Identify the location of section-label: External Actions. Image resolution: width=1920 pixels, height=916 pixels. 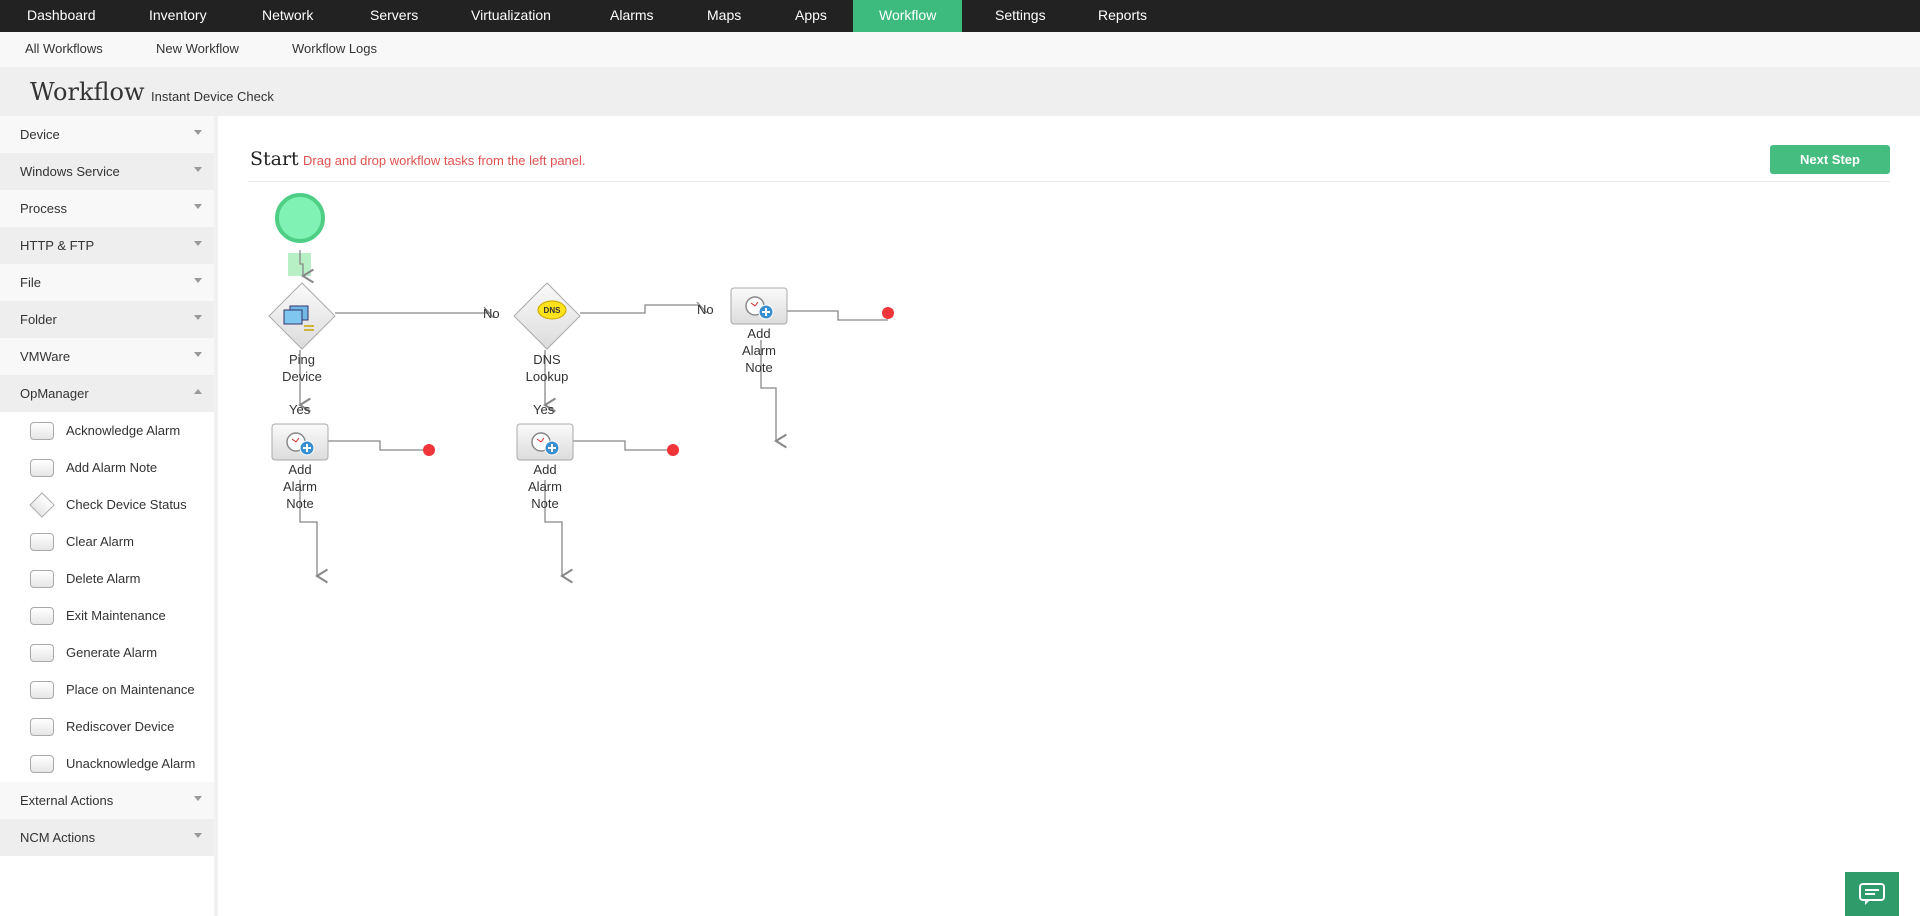
(67, 800).